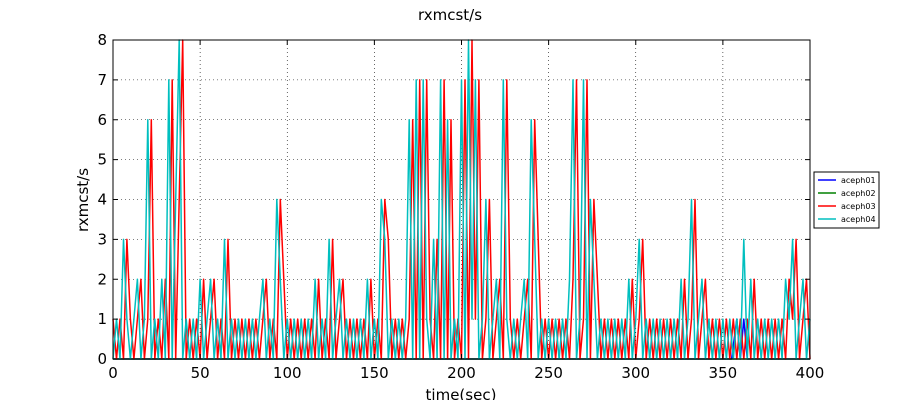 This screenshot has width=900, height=404. I want to click on x-tick-label: 150, so click(374, 373).